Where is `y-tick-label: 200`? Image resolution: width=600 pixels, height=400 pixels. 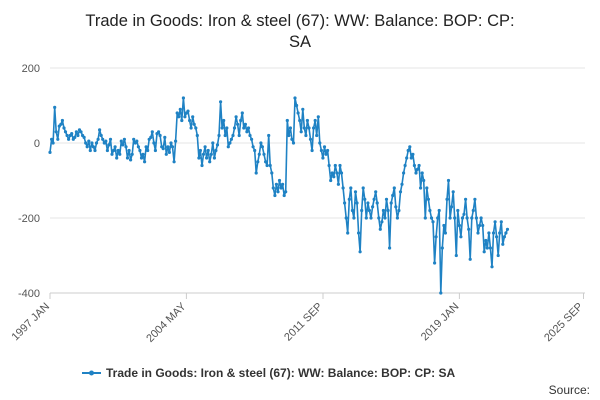
y-tick-label: 200 is located at coordinates (31, 69).